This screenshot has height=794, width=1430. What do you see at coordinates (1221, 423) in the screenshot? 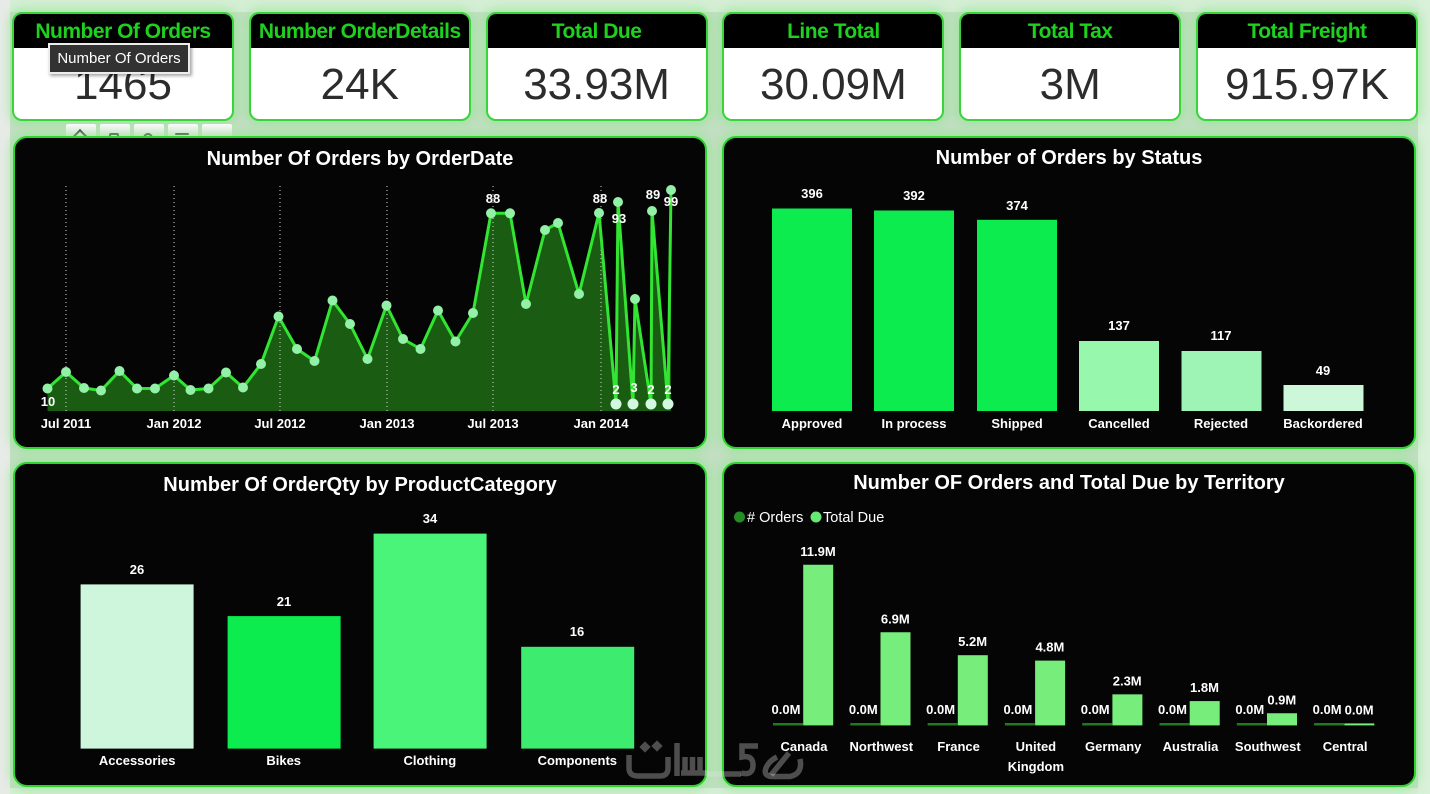
I see `svg-text: Rejected` at bounding box center [1221, 423].